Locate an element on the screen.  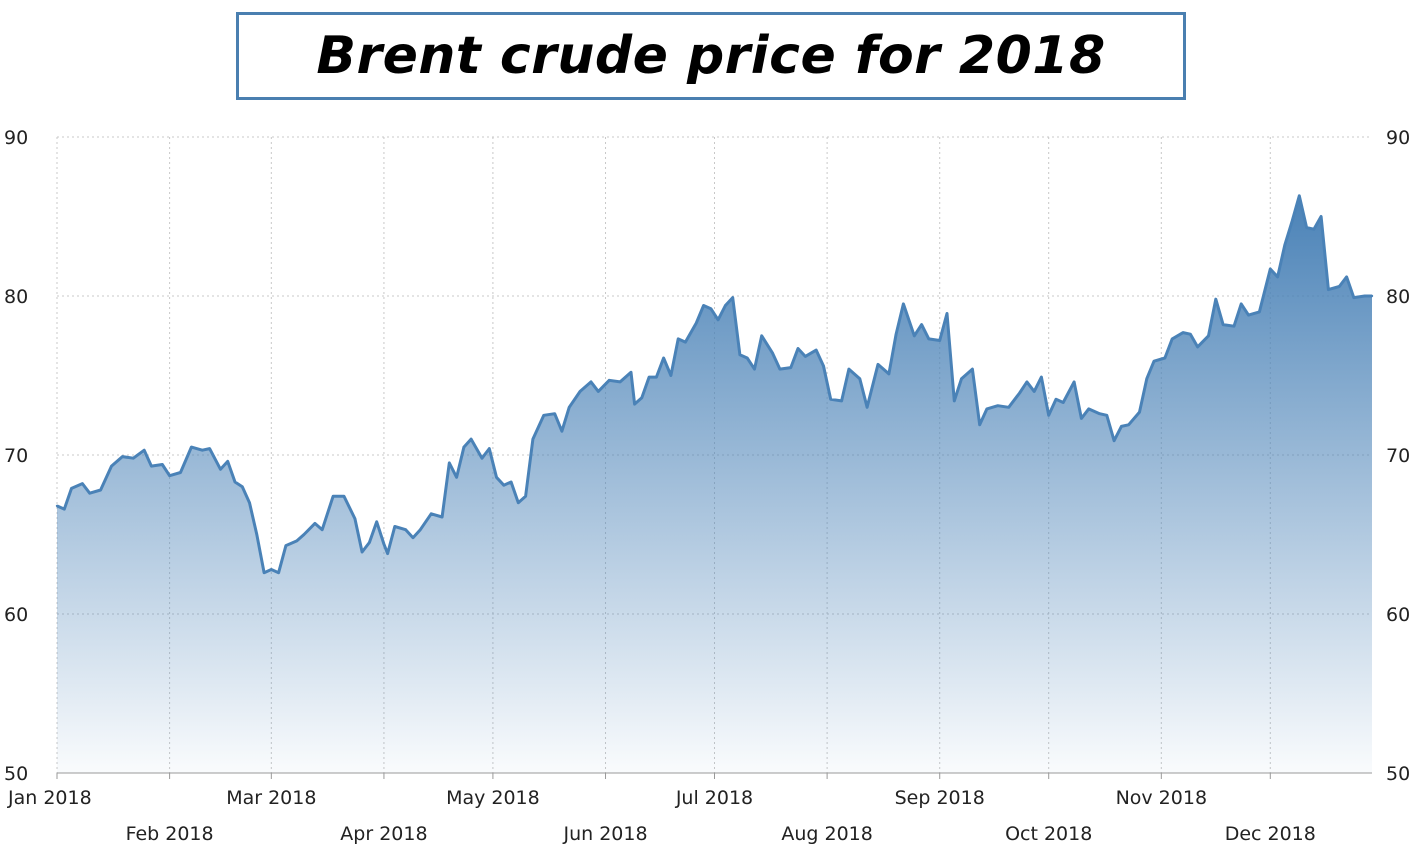
y-tick-label-left: 90 is located at coordinates (16, 138).